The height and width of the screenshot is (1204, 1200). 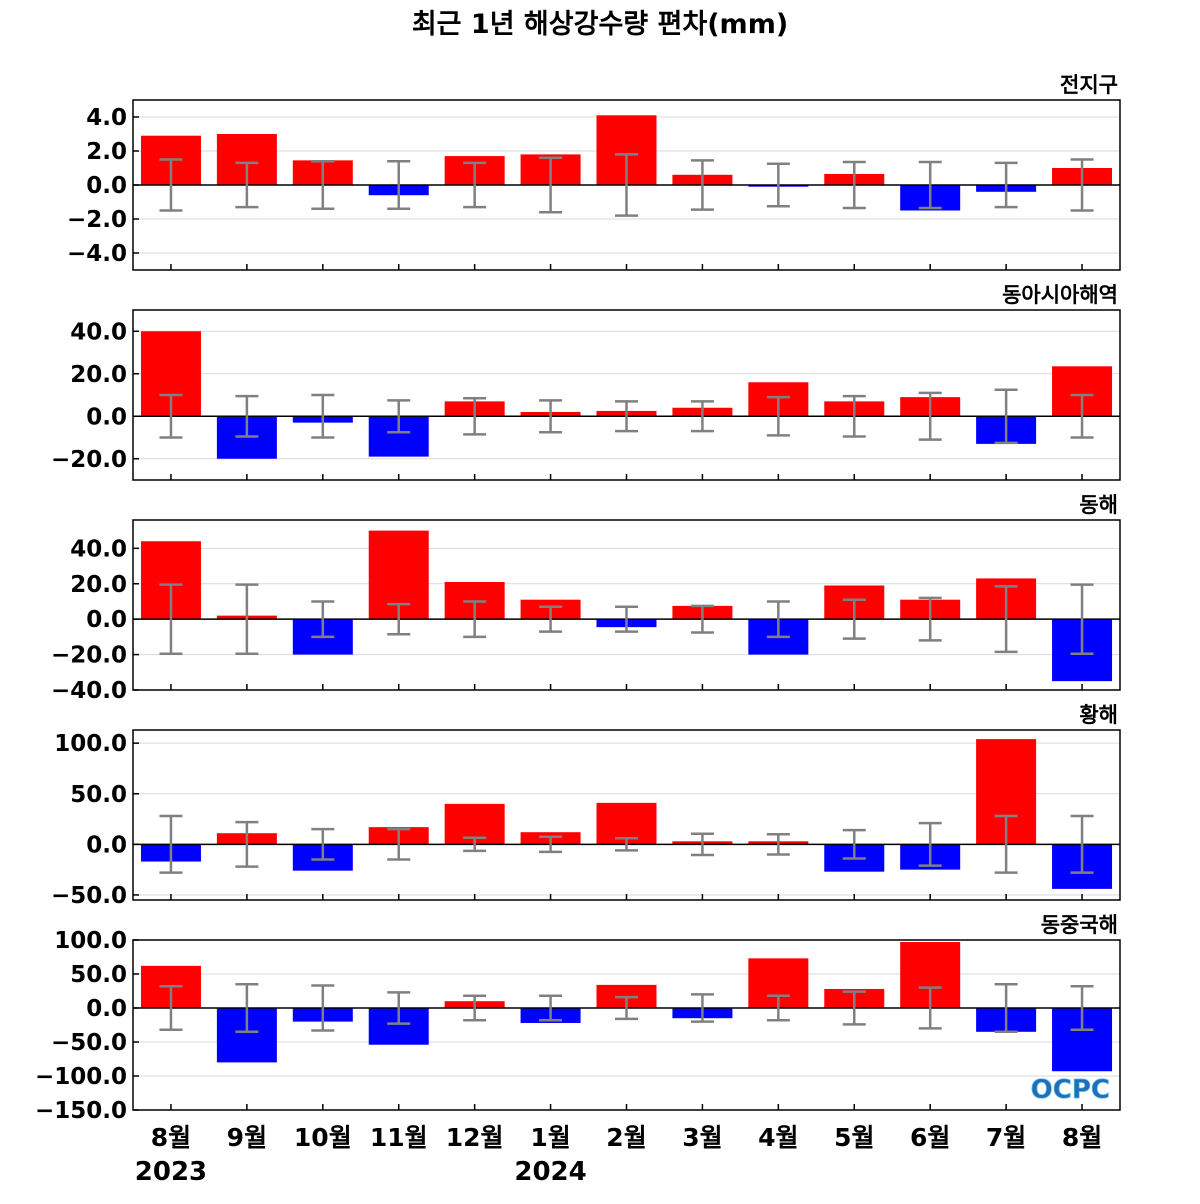 I want to click on year-label: 2023, so click(x=171, y=1172).